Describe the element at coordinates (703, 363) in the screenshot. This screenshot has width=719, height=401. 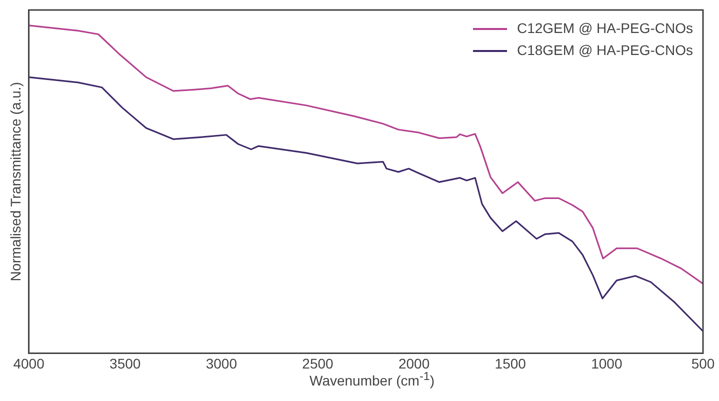
I see `x-tick-label: 500` at that location.